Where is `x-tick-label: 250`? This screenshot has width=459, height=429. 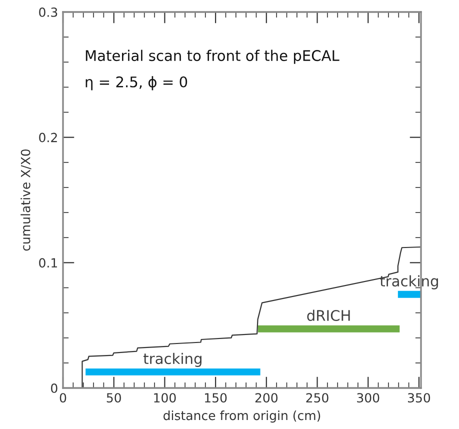
x-tick-label: 250 is located at coordinates (317, 398).